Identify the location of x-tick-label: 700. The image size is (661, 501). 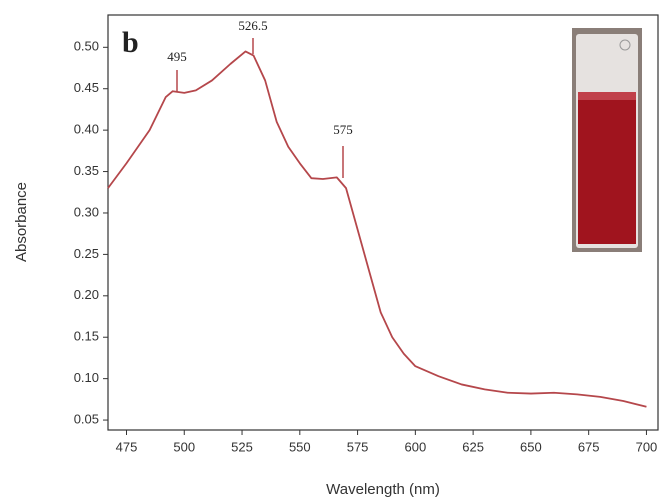
(647, 446).